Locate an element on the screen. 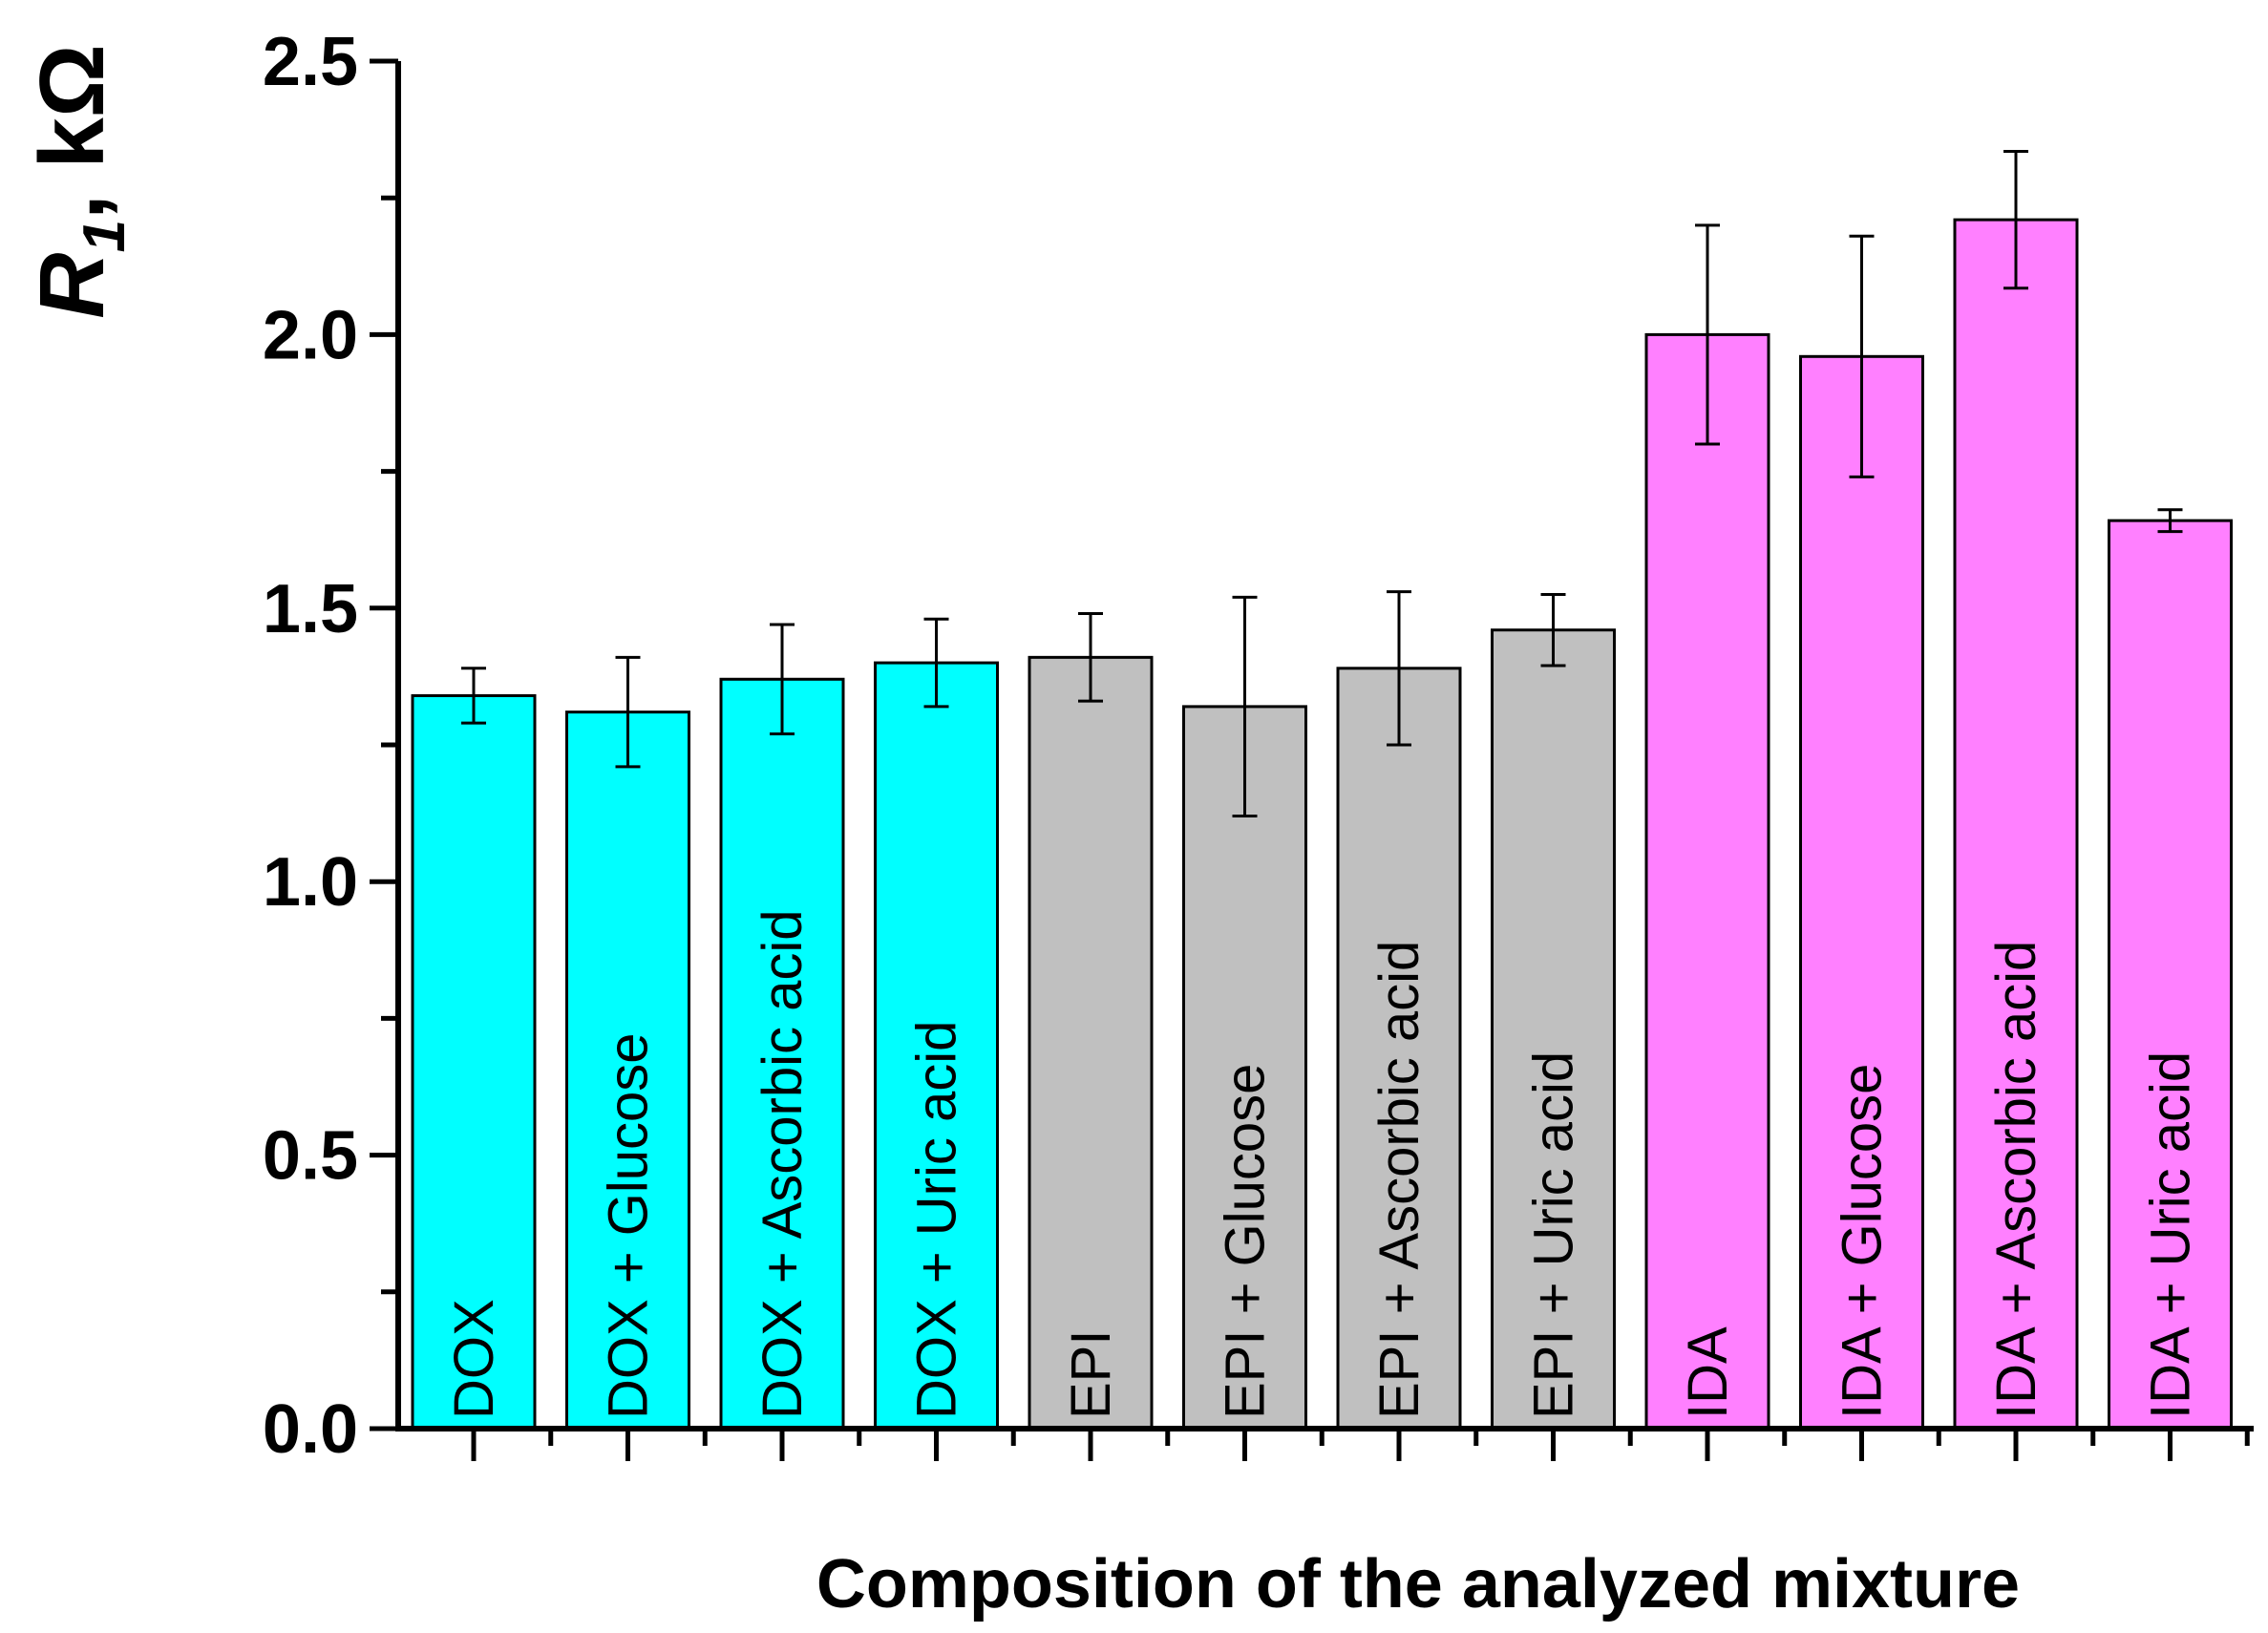 The image size is (2268, 1633). bar-category-label: EPI + Ascorbic acid is located at coordinates (1399, 1180).